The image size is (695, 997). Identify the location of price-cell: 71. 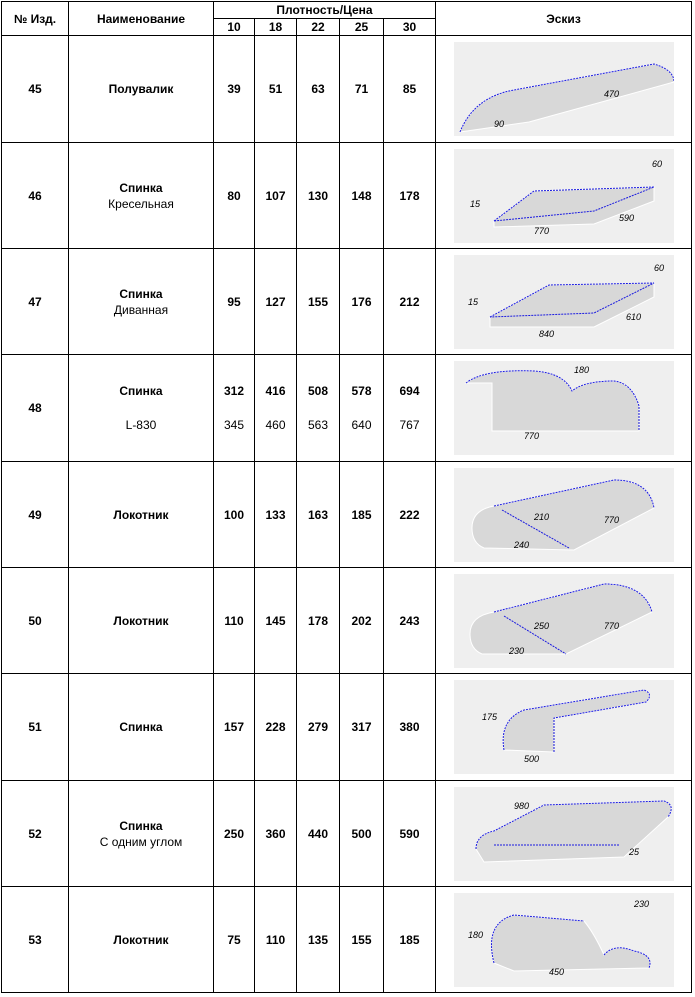
(361, 89).